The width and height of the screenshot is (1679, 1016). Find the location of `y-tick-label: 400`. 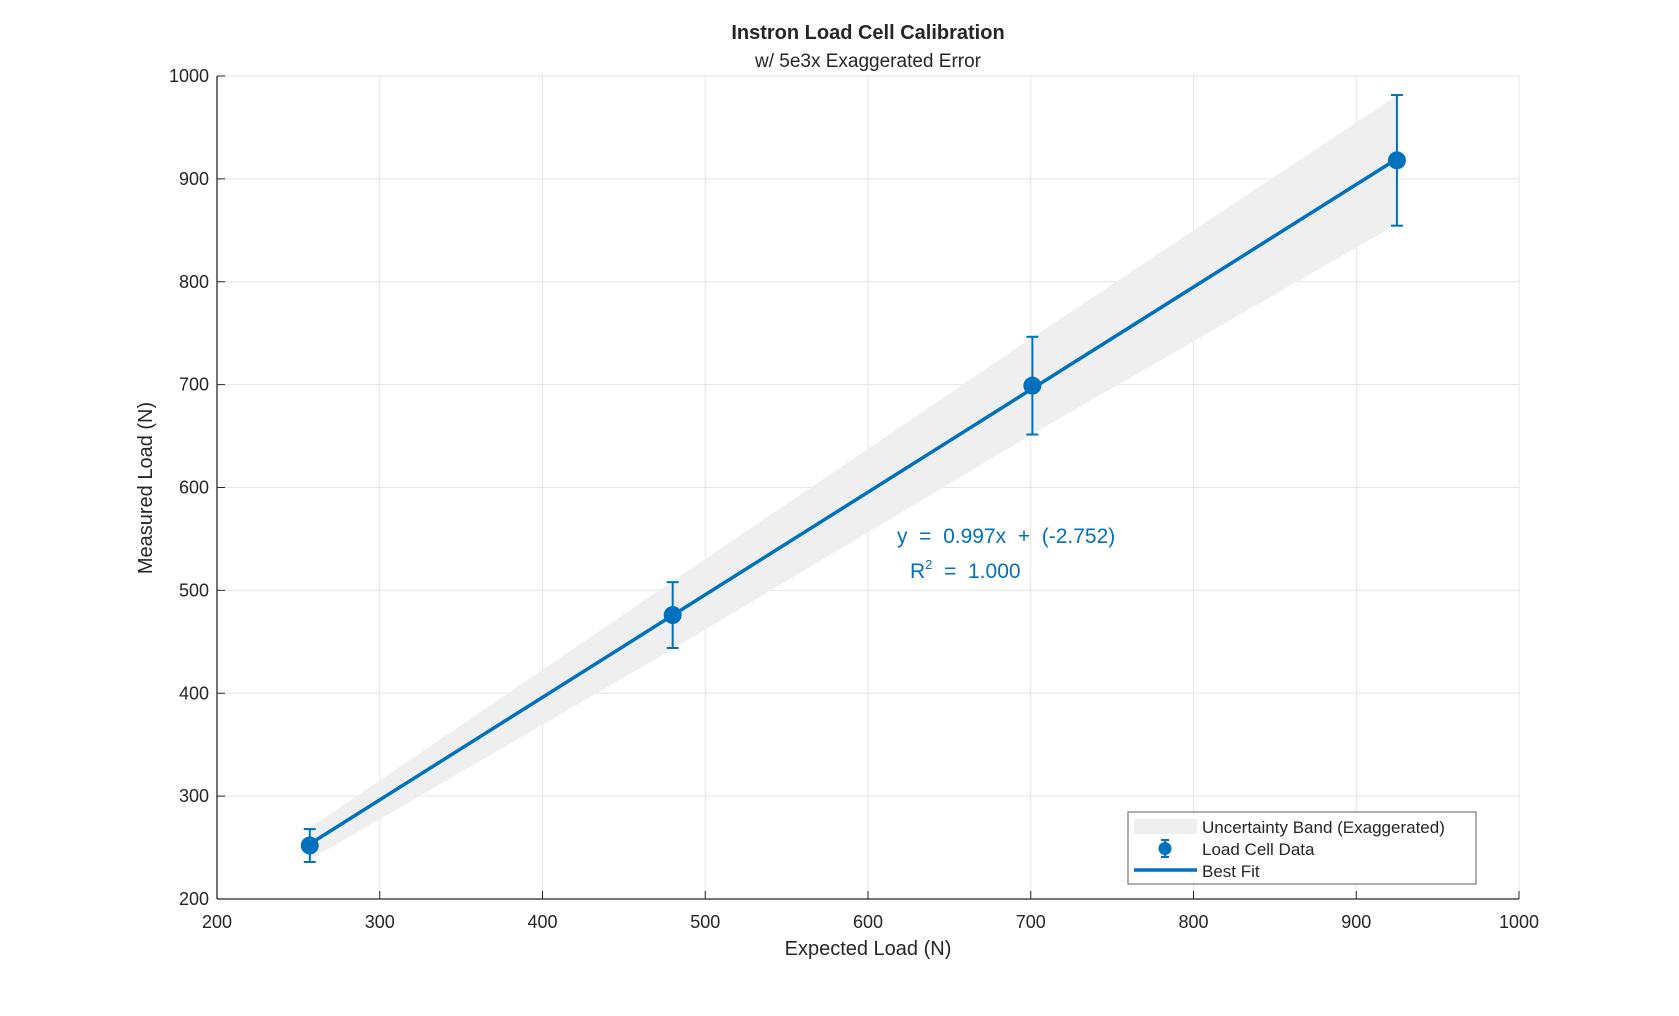

y-tick-label: 400 is located at coordinates (194, 693).